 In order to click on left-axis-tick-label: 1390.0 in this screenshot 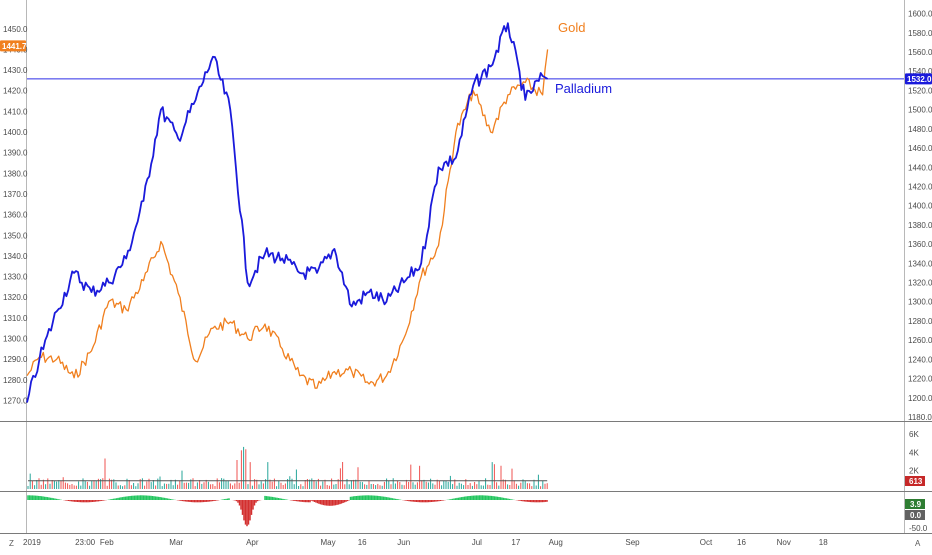, I will do `click(15, 153)`.